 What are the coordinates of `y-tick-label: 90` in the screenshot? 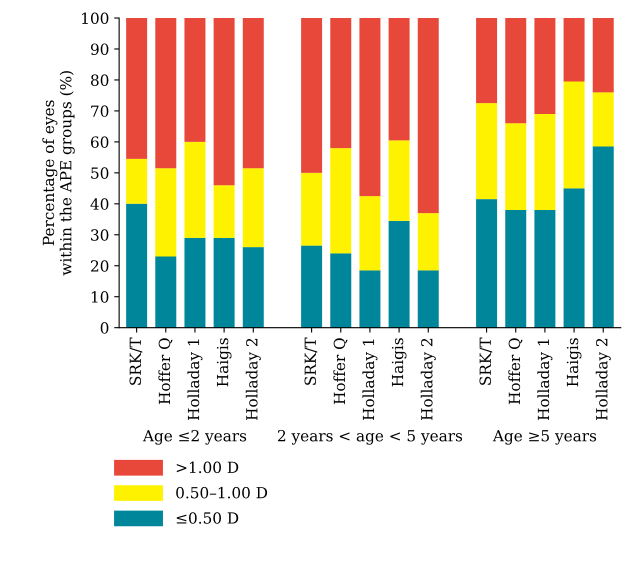 It's located at (99, 49).